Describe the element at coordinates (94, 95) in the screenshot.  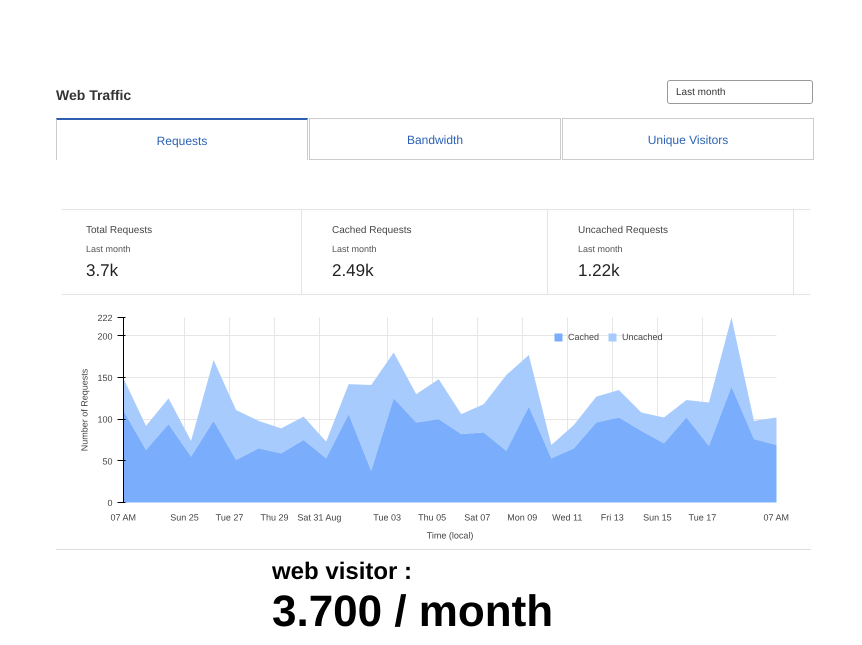
I see `chart-title: Web Traffic` at that location.